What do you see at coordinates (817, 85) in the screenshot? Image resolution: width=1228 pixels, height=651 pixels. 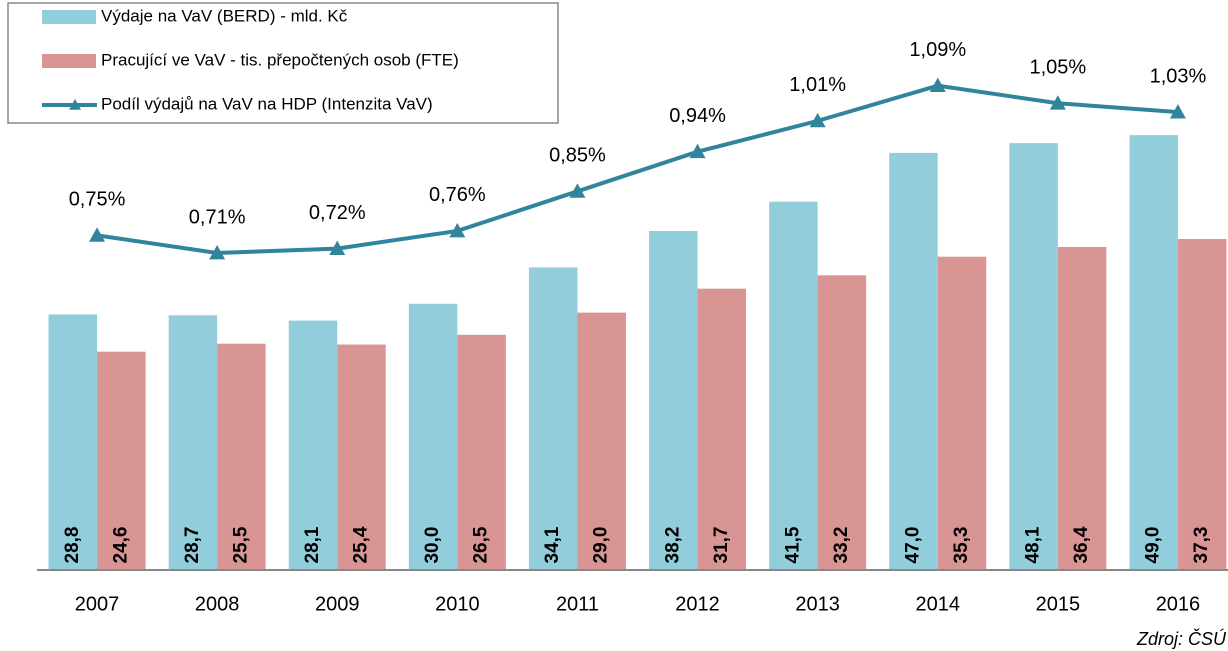 I see `line-value-label: 1,01%` at bounding box center [817, 85].